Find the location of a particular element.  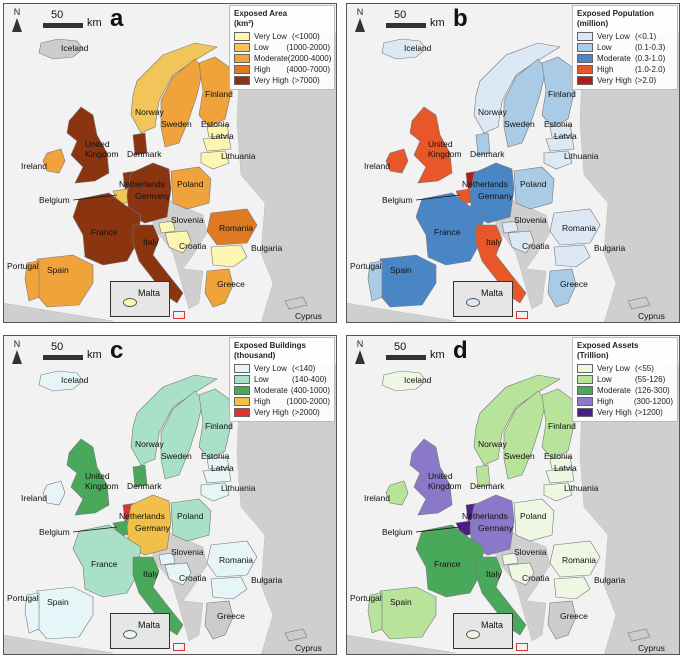

legend-label: Very Low is located at coordinates (270, 368).